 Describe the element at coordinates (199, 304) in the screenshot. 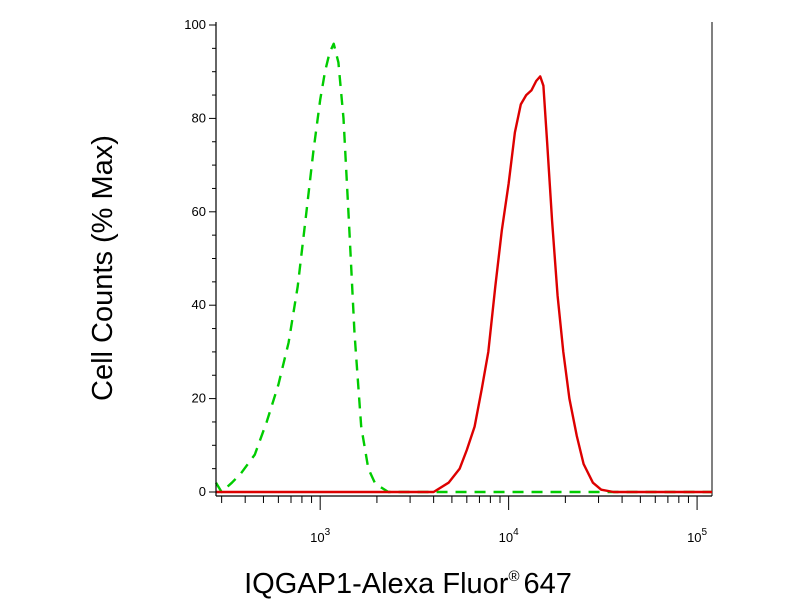

I see `y-tick-label: 40` at that location.